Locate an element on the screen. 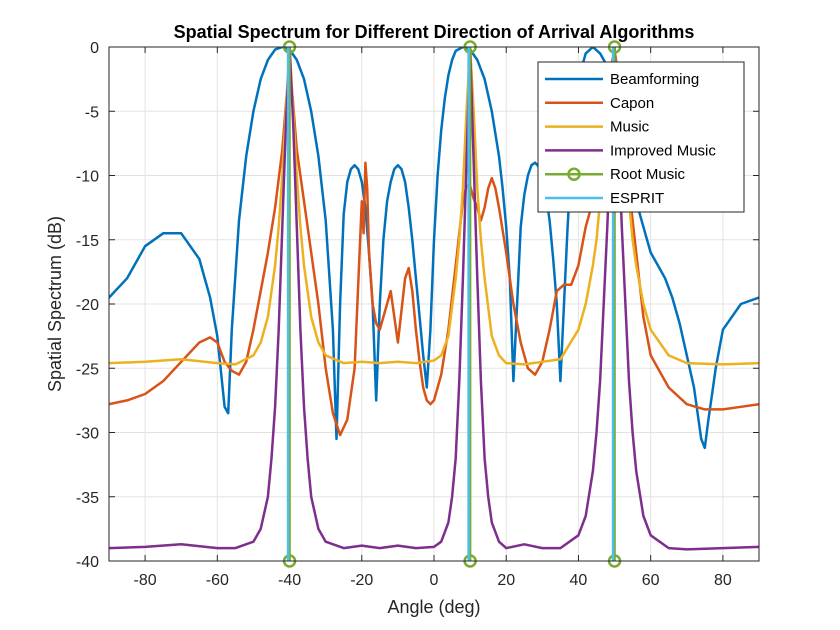 This screenshot has height=630, width=840. legend-marker-root-music is located at coordinates (574, 174).